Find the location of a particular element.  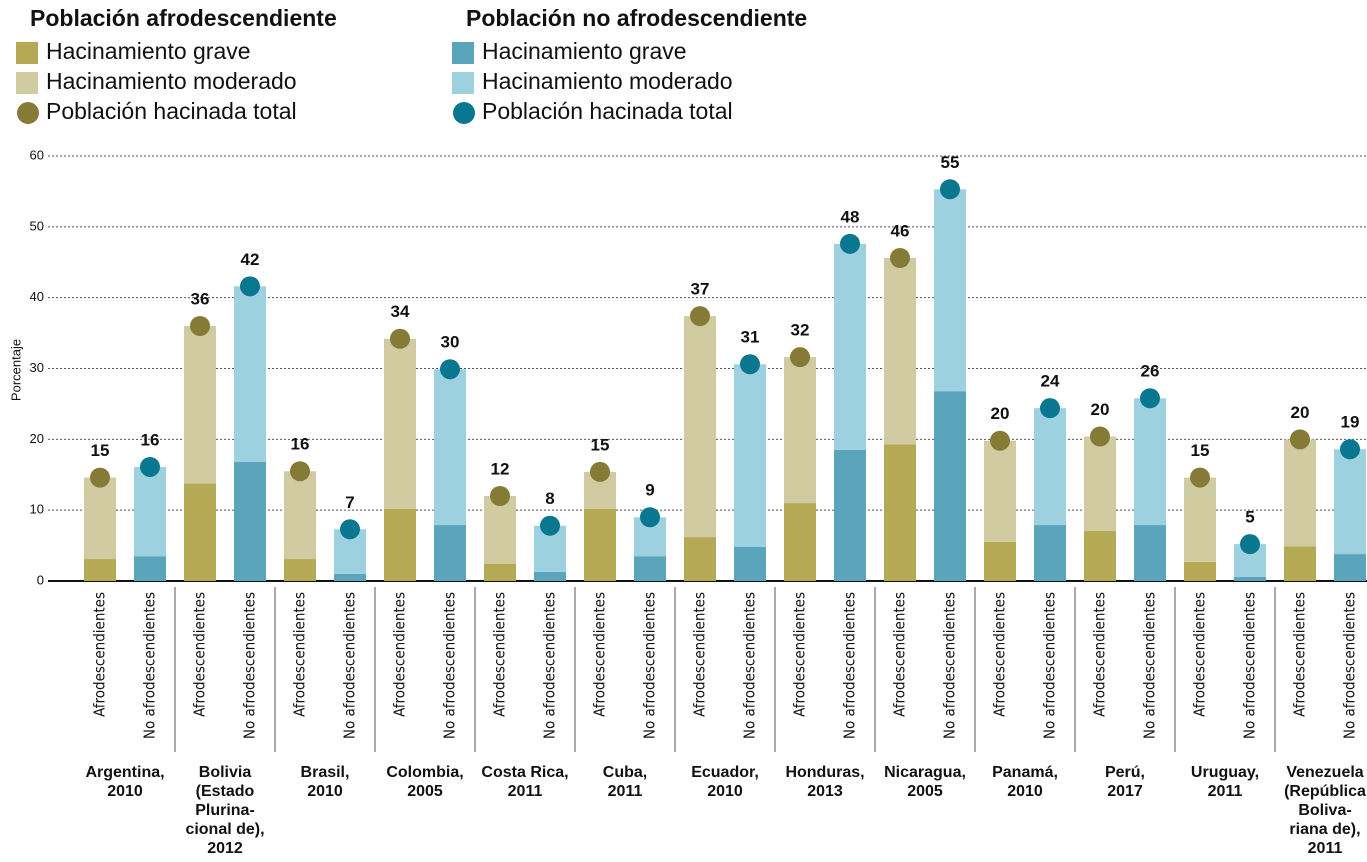

value-label: 37 is located at coordinates (700, 289).